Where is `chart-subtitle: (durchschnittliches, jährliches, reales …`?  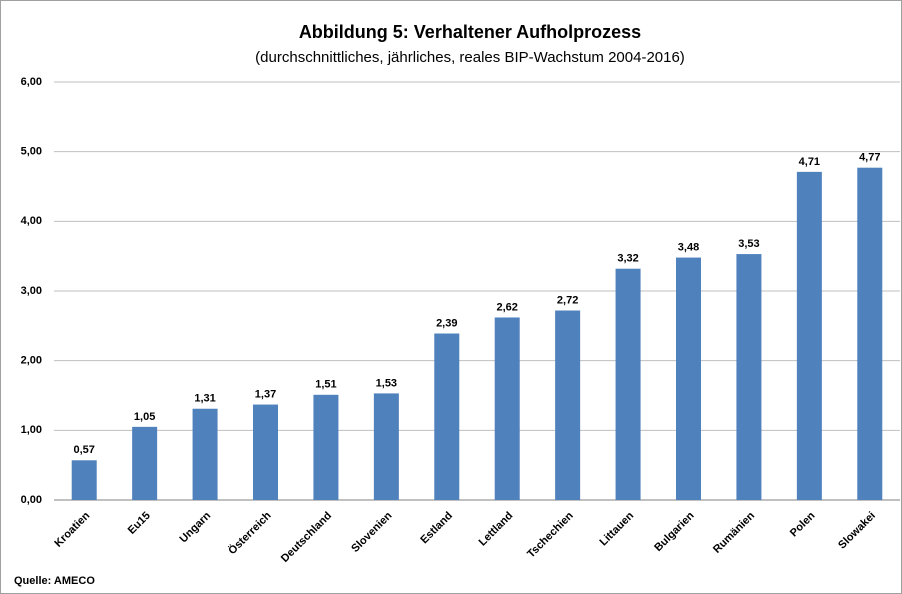
chart-subtitle: (durchschnittliches, jährliches, reales … is located at coordinates (470, 57).